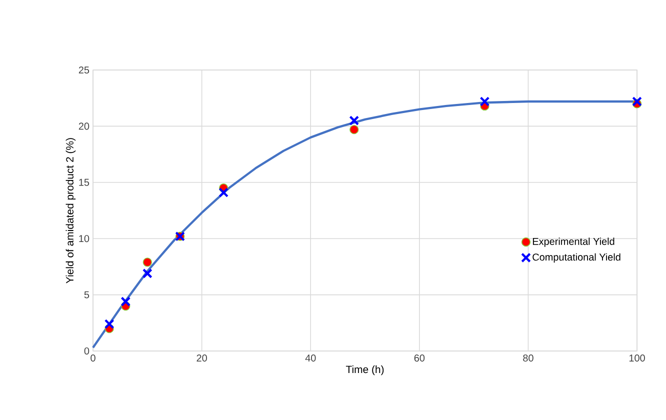 This screenshot has height=420, width=666. What do you see at coordinates (201, 358) in the screenshot?
I see `x-tick-label: 20` at bounding box center [201, 358].